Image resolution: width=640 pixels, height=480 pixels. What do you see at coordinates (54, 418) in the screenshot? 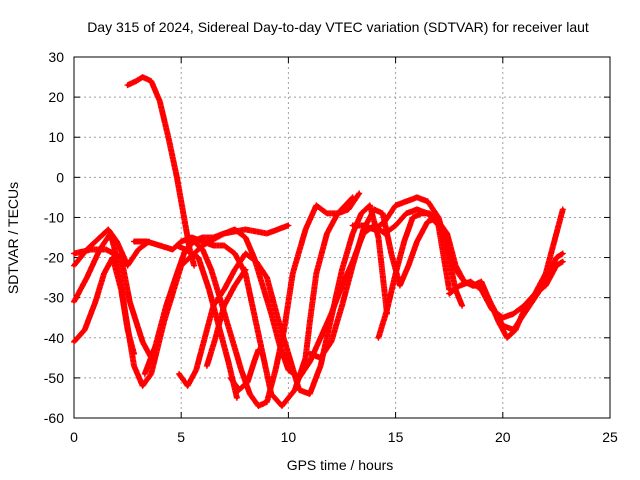
I see `y-tick-label: -60` at bounding box center [54, 418].